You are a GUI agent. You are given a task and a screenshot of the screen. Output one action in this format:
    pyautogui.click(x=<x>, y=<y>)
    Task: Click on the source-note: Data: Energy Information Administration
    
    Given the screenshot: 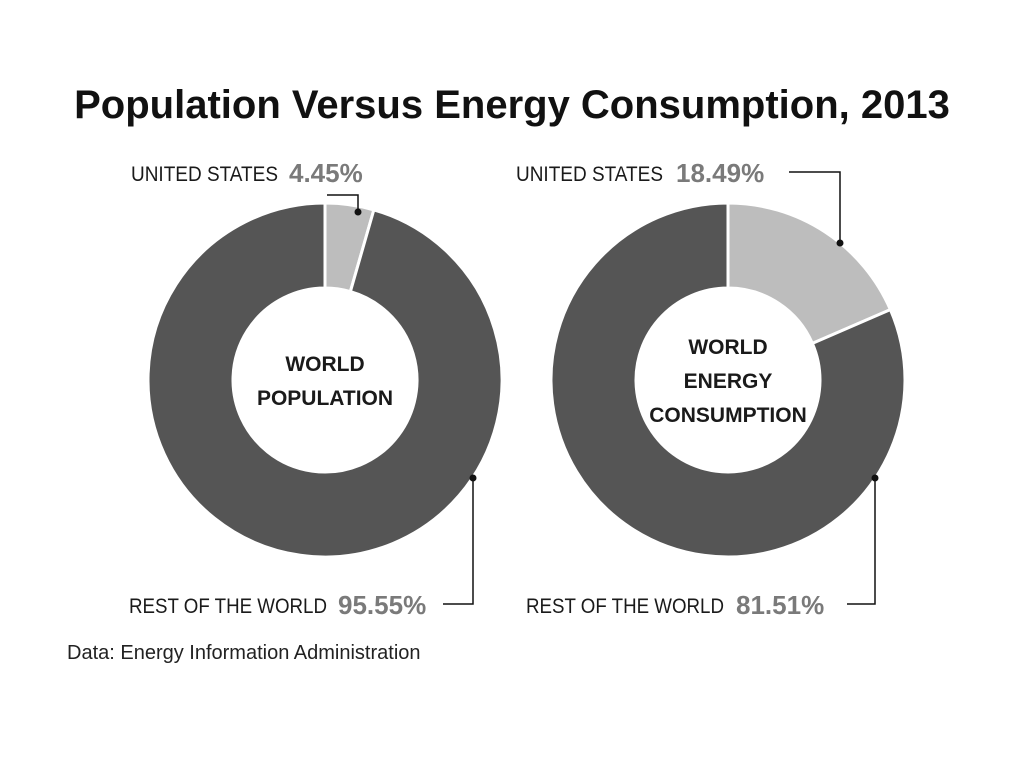 What is the action you would take?
    pyautogui.click(x=244, y=653)
    